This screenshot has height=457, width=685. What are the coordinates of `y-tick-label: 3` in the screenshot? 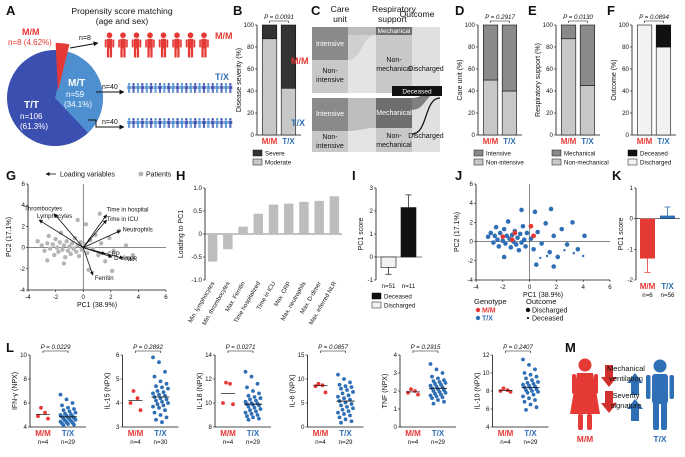 It's located at (118, 427).